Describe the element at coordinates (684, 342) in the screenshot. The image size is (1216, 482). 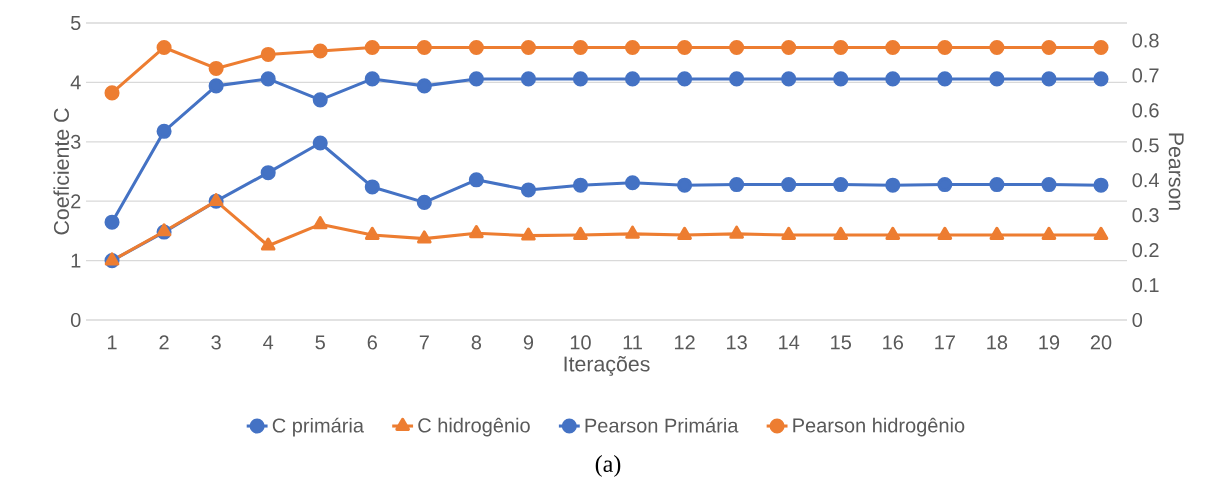
I see `x-tick-label: 12` at that location.